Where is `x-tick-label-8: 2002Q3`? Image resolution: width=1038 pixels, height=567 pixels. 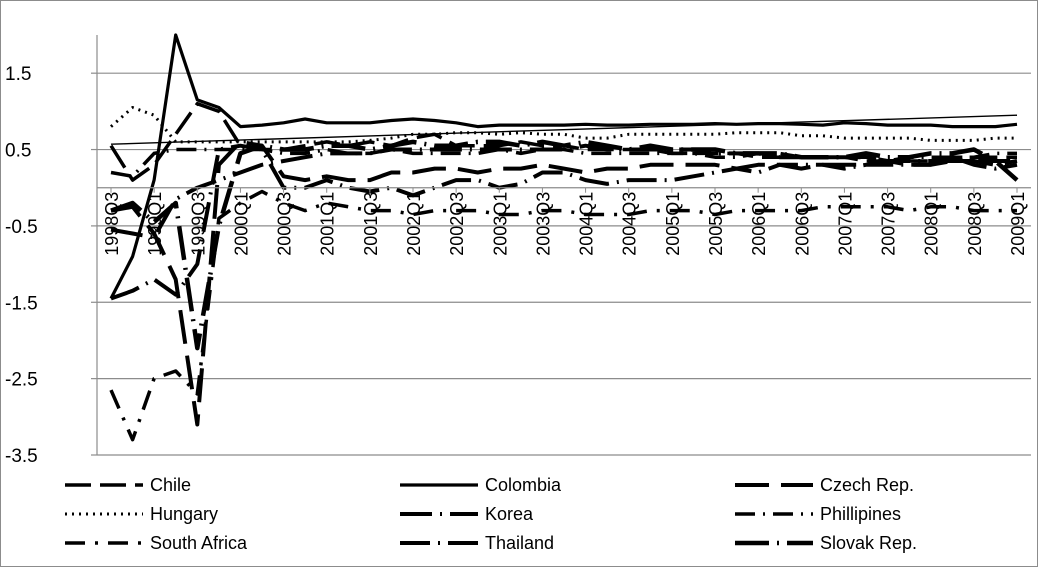
x-tick-label-8: 2002Q3 is located at coordinates (457, 224).